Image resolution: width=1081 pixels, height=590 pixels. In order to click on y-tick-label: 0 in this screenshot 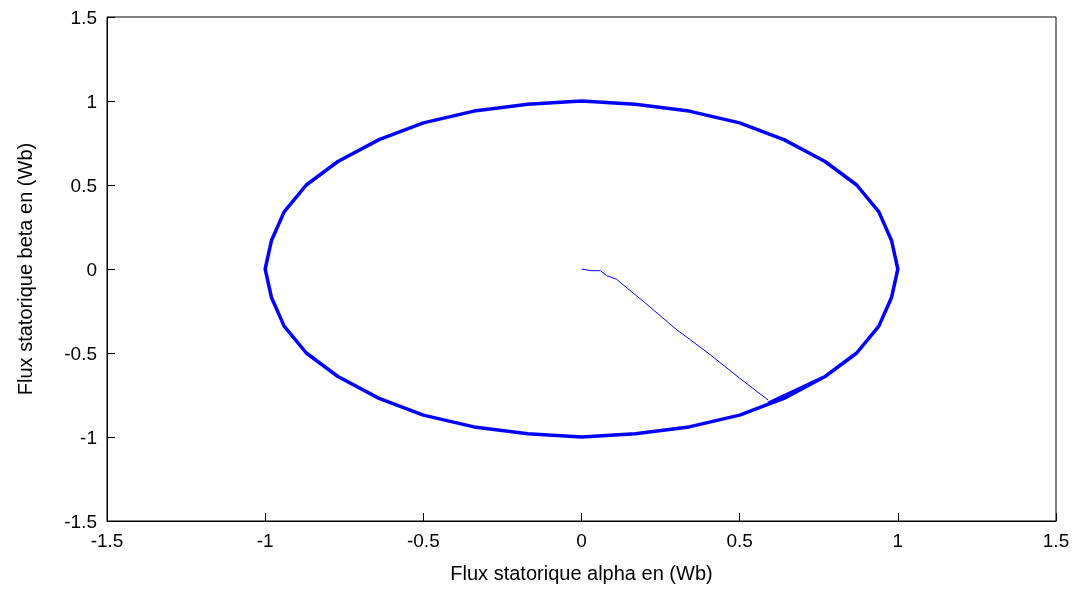, I will do `click(91, 269)`.